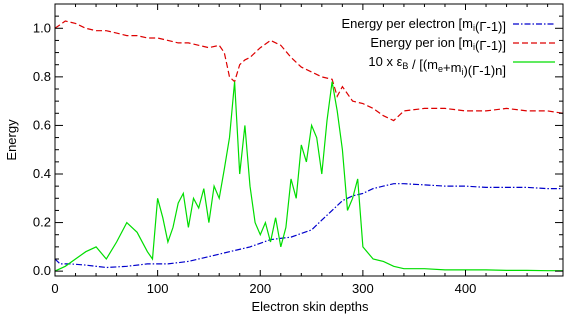 This screenshot has height=327, width=568. Describe the element at coordinates (260, 288) in the screenshot. I see `x-tick-label: 200` at that location.